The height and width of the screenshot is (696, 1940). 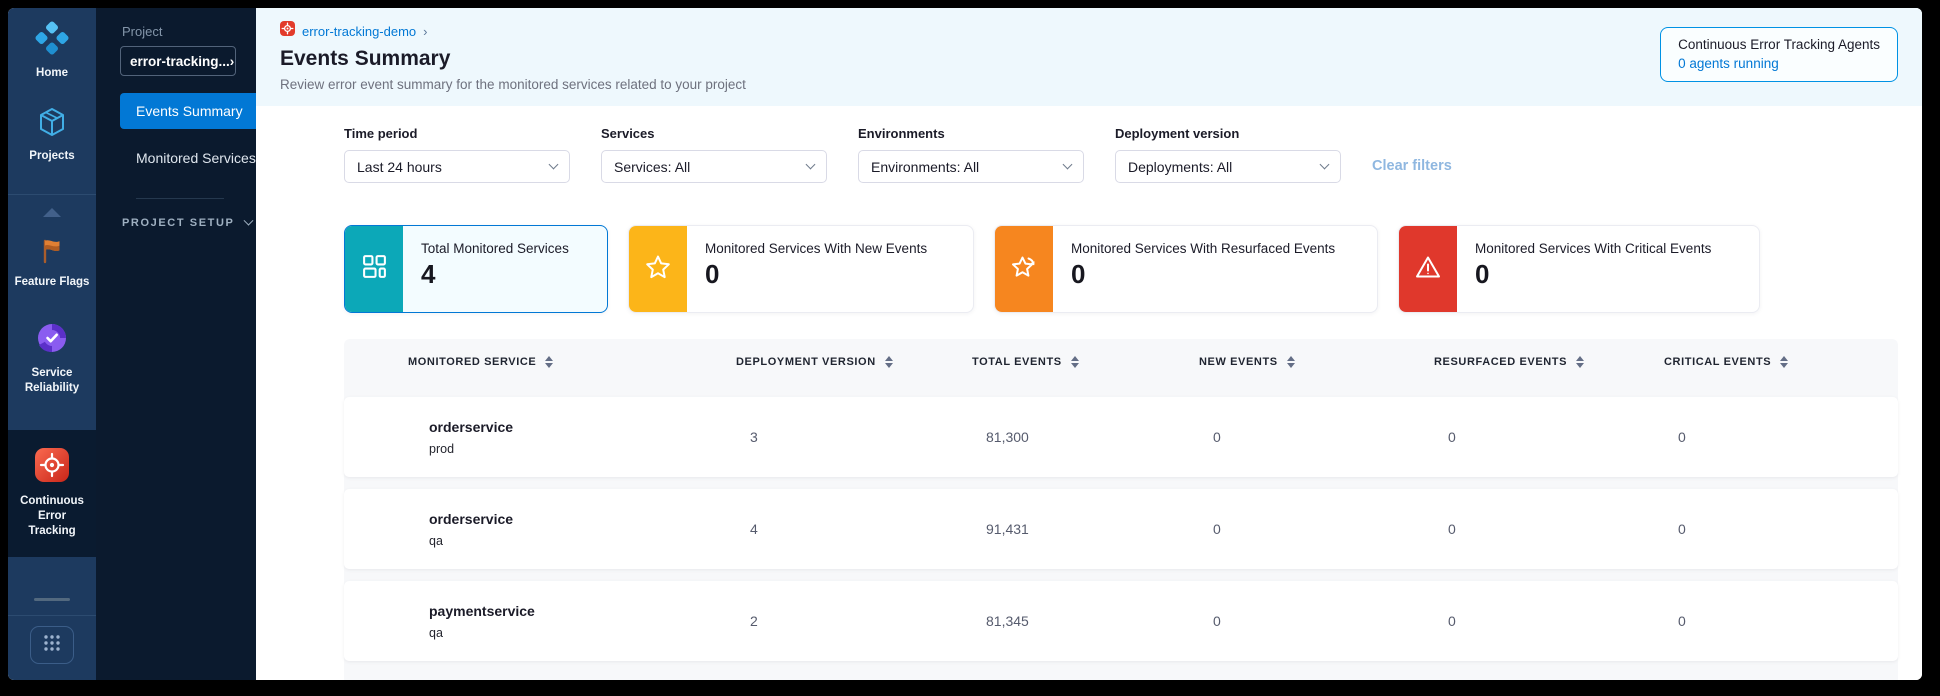 I want to click on deployment-version-value: 3, so click(x=754, y=437).